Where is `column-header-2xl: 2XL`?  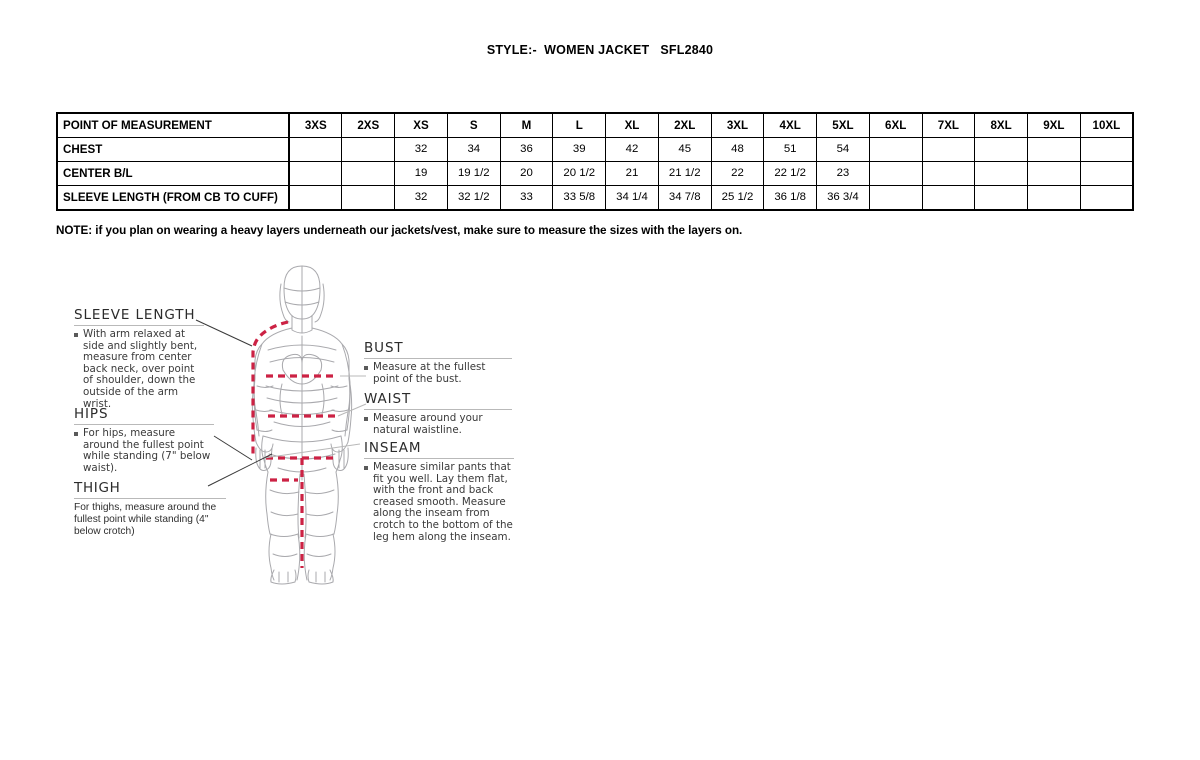 column-header-2xl: 2XL is located at coordinates (684, 125).